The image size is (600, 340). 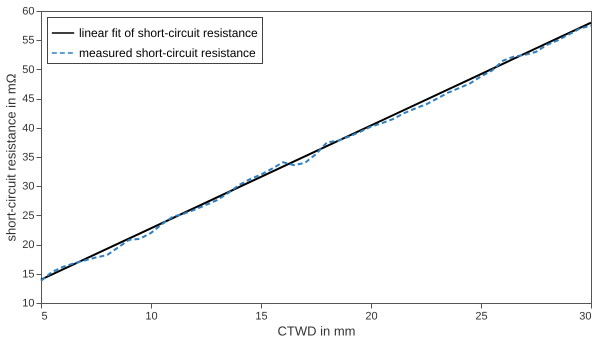 I want to click on legend-label: measured short-circuit resistance, so click(x=167, y=53).